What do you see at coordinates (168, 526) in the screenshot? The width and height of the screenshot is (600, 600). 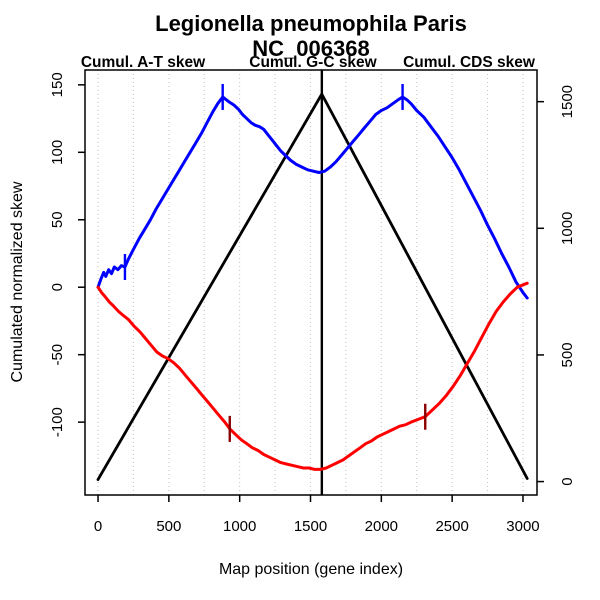 I see `x-tick-label: 500` at bounding box center [168, 526].